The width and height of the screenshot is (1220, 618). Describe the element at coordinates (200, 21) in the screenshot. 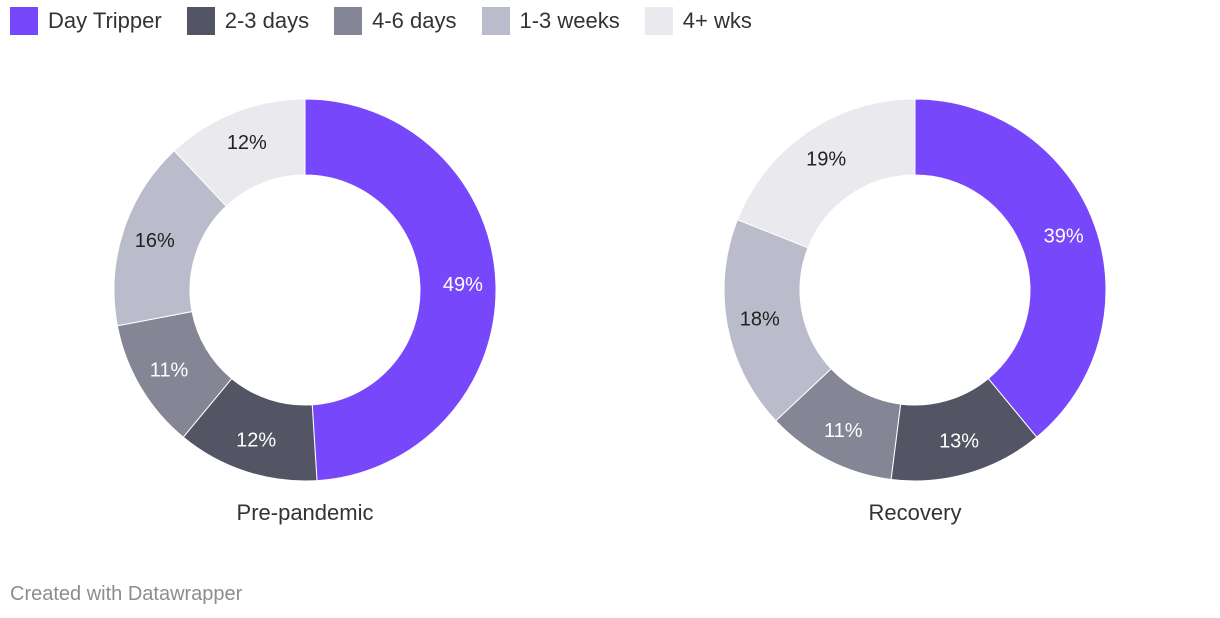

I see `legend-swatch-2-3-days` at that location.